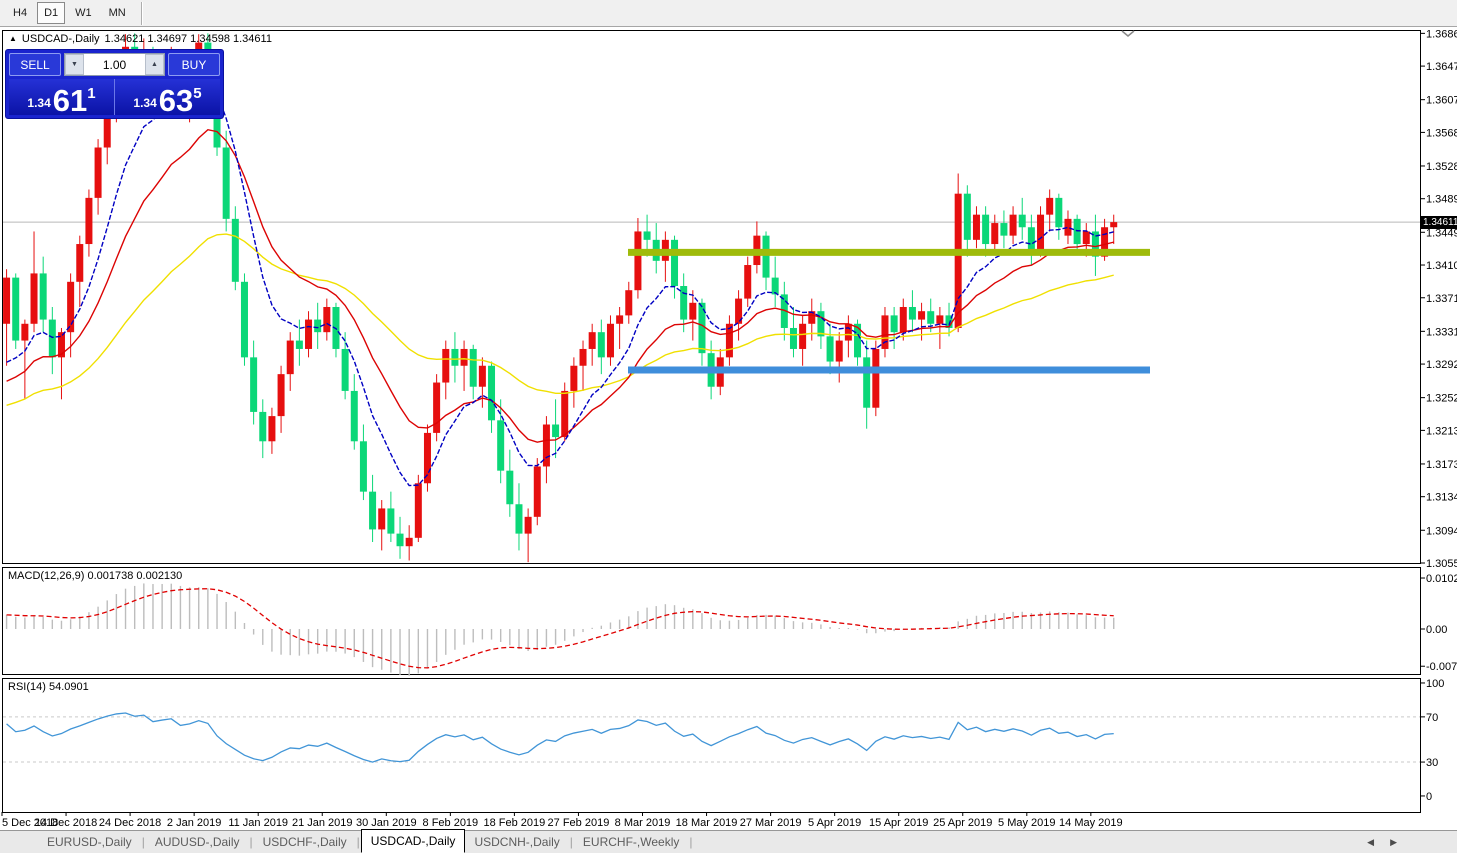 The height and width of the screenshot is (854, 1457). What do you see at coordinates (1441, 579) in the screenshot?
I see `macd-axis-label: 0.010229` at bounding box center [1441, 579].